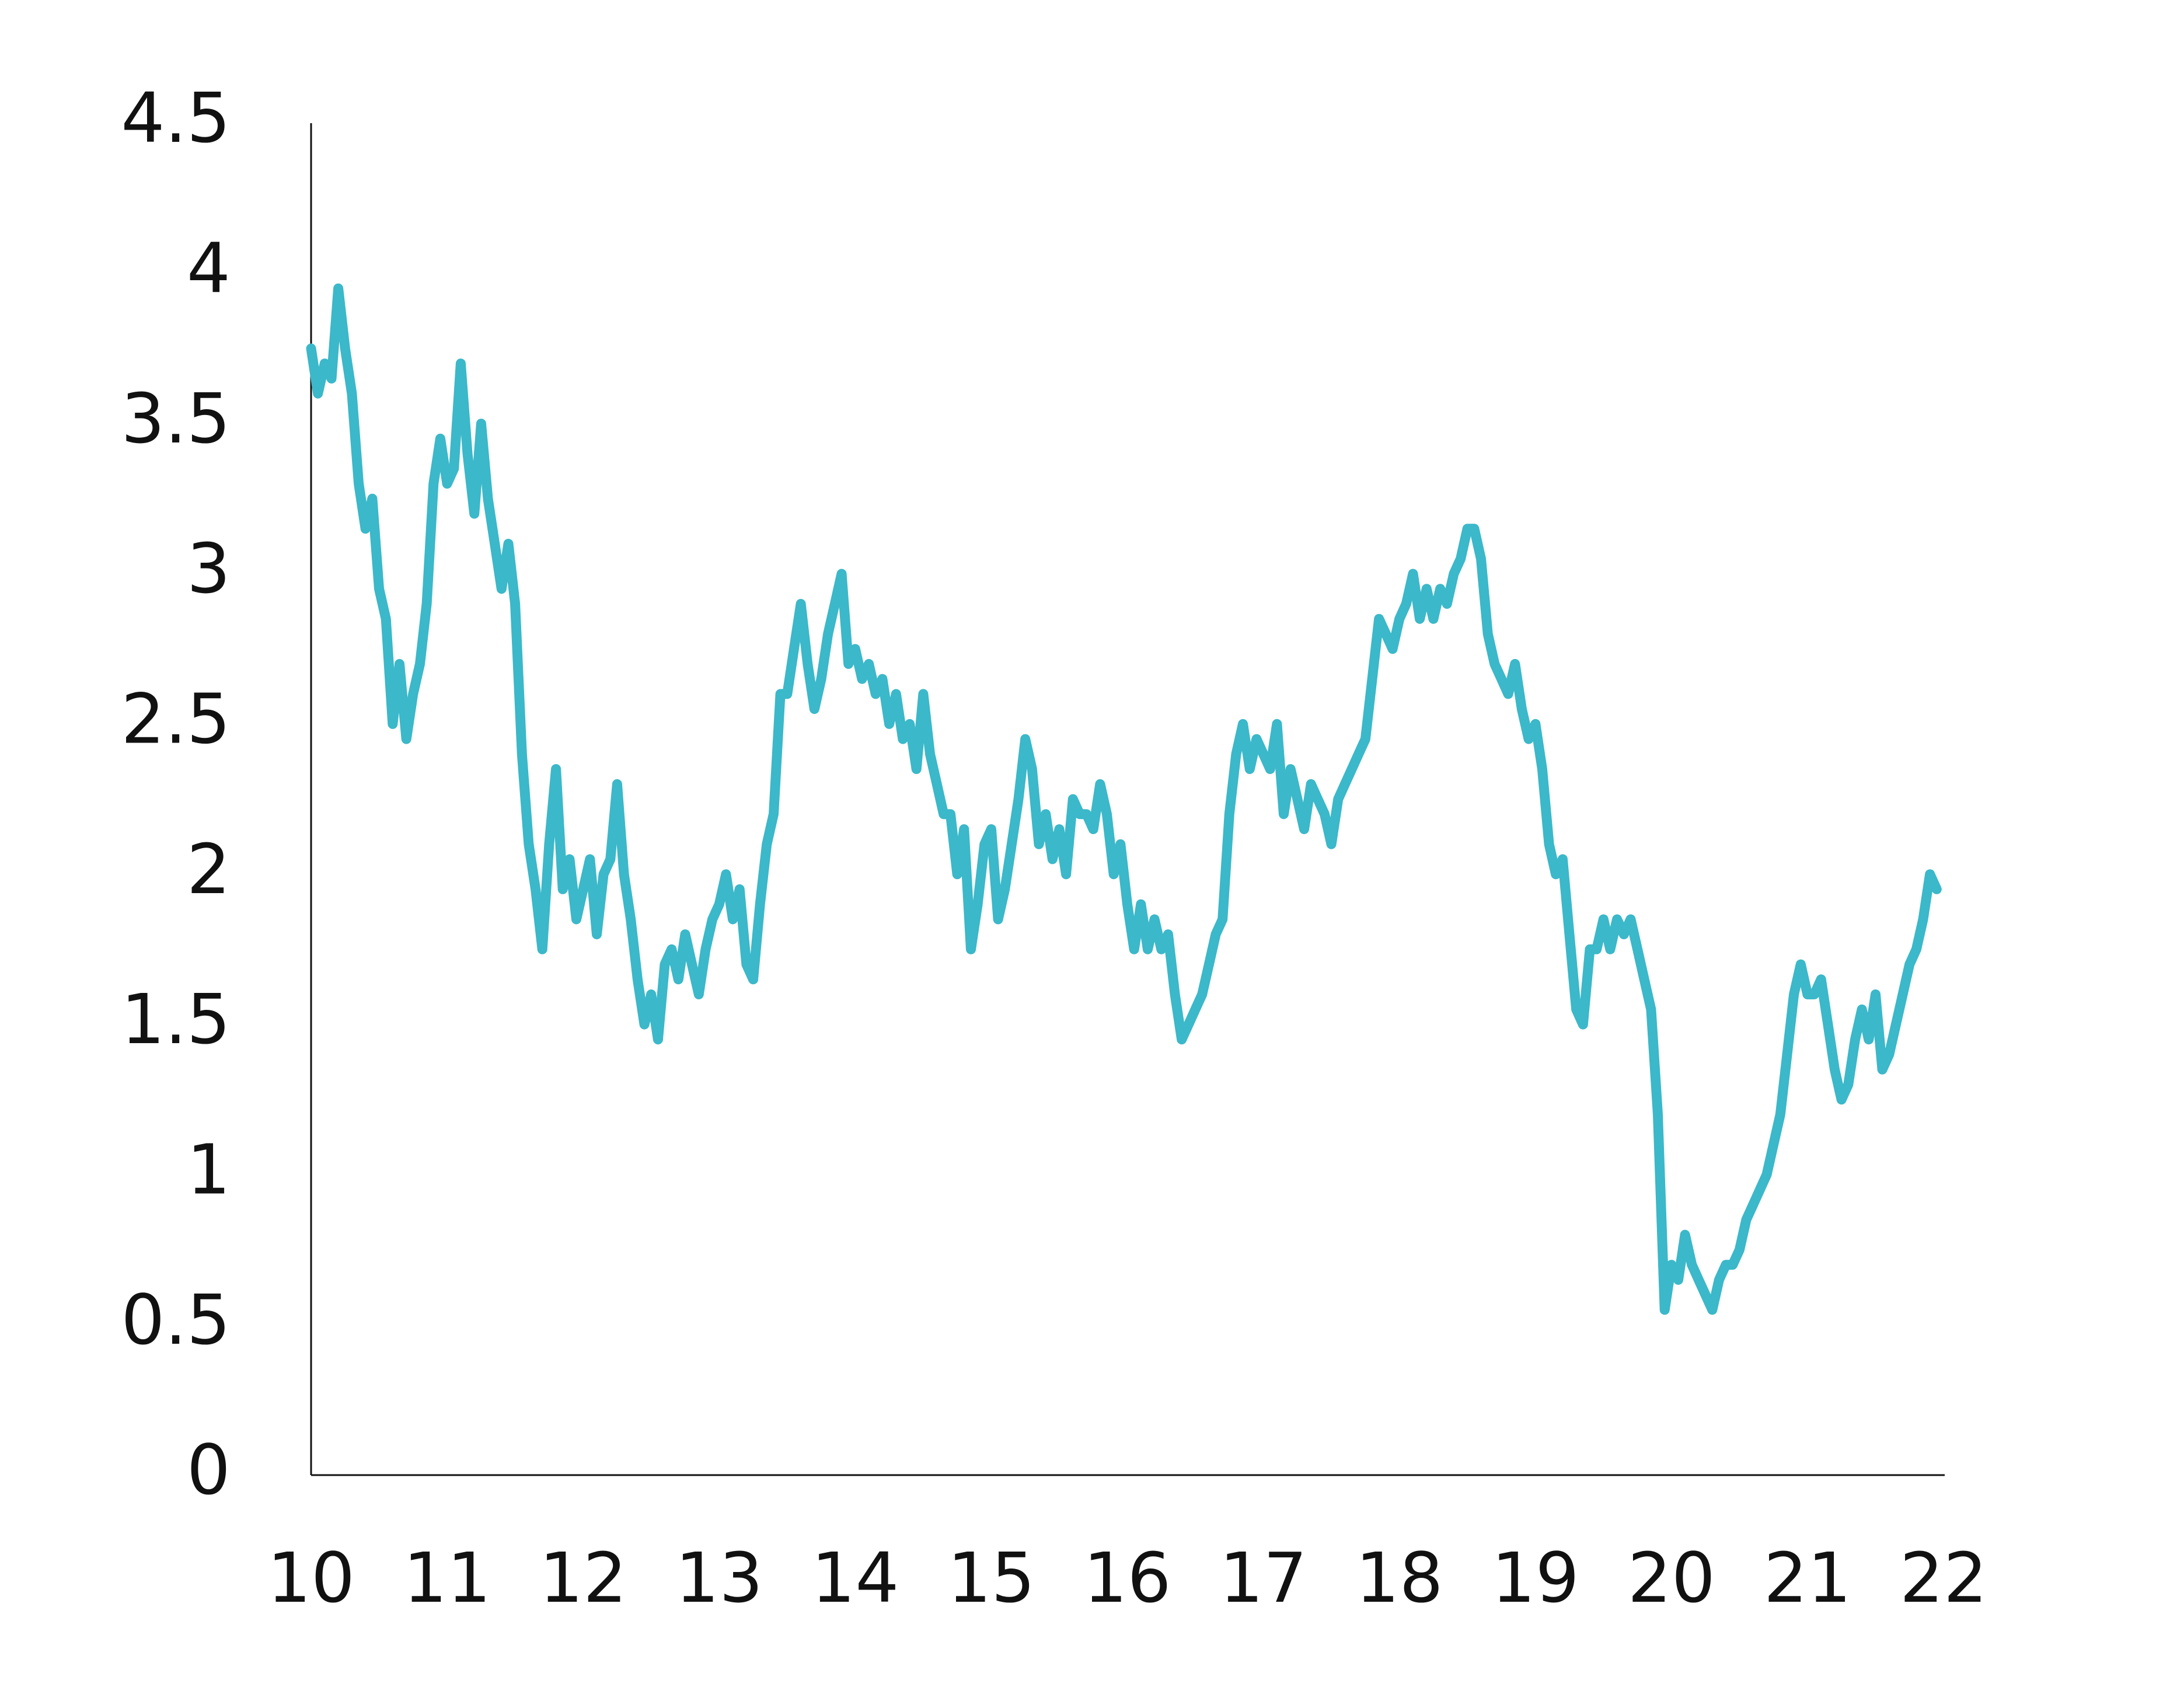  Describe the element at coordinates (1943, 1578) in the screenshot. I see `x-tick-label: 22` at that location.